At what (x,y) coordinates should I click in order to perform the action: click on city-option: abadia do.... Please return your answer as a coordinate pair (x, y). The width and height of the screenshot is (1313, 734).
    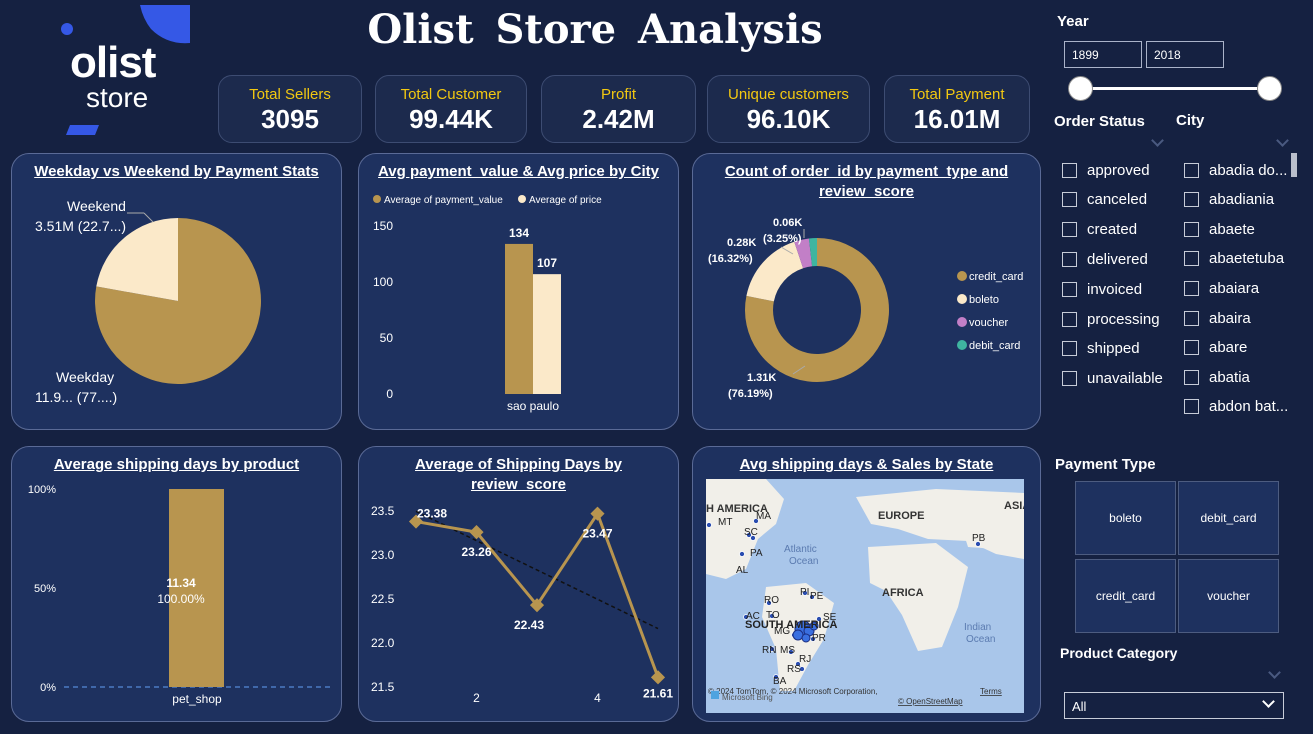
    Looking at the image, I should click on (1235, 170).